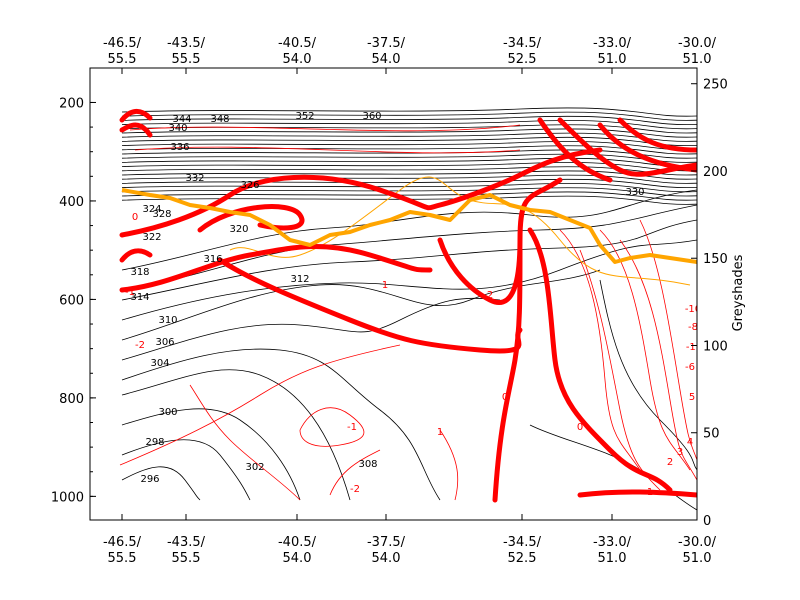  What do you see at coordinates (139, 272) in the screenshot?
I see `theta-contour-label: 318` at bounding box center [139, 272].